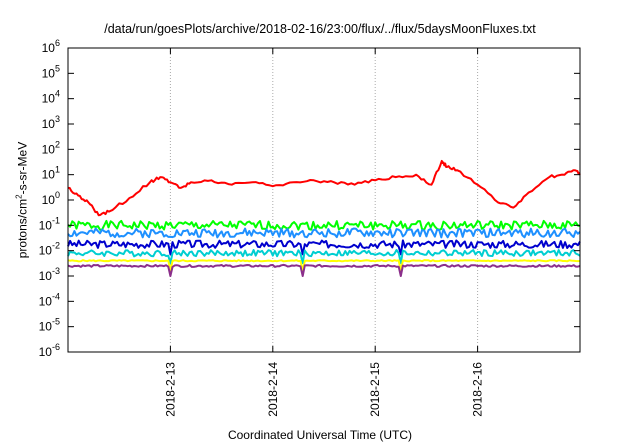  I want to click on y-tick-label: 10², so click(51, 147).